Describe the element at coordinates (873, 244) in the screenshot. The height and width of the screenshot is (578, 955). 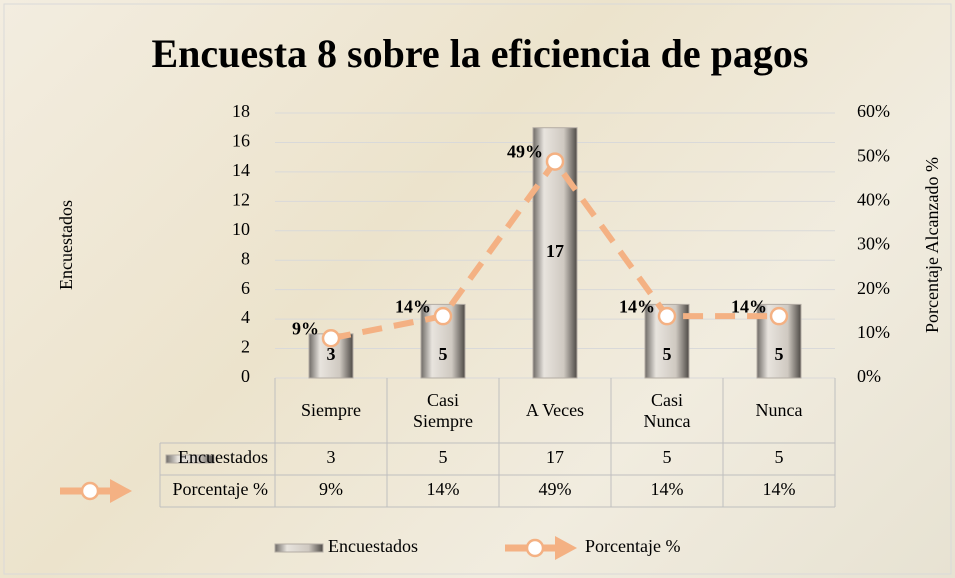
I see `y2-tick-label: 30%` at that location.